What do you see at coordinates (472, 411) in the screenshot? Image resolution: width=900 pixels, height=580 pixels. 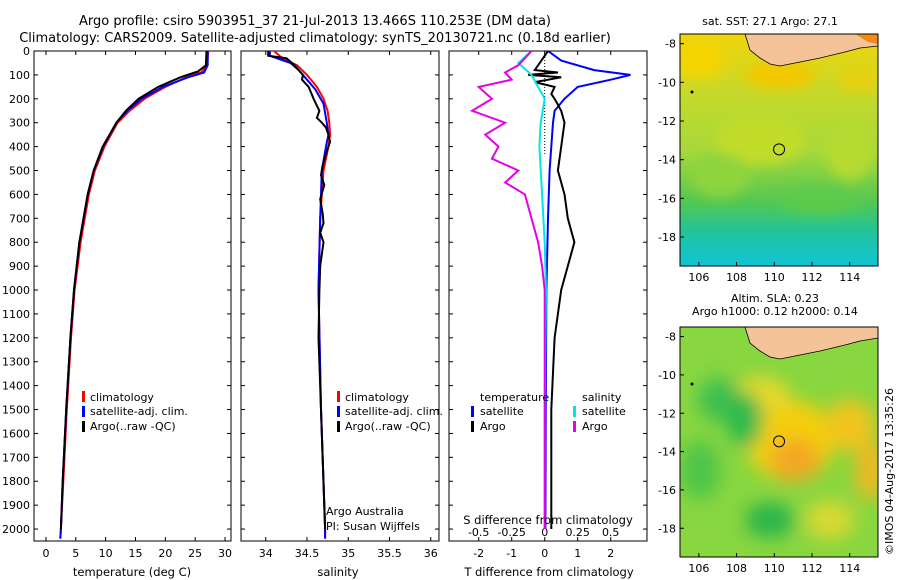 I see `legend-swatch-t-satellite` at bounding box center [472, 411].